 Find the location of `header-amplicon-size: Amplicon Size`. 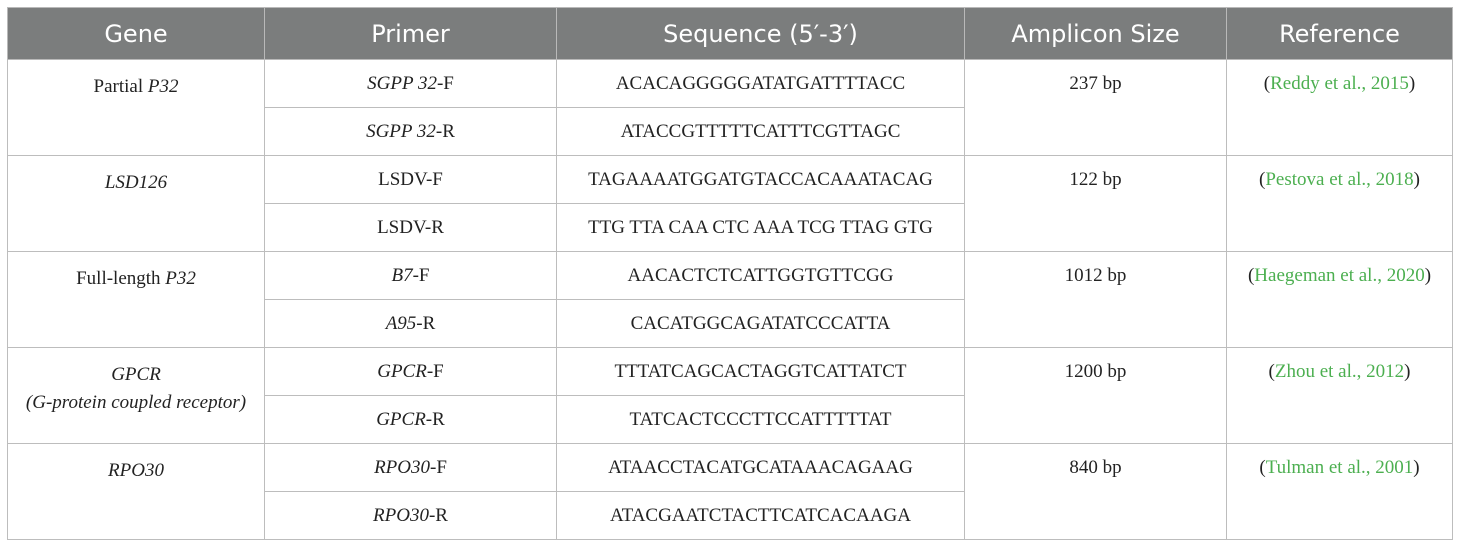

header-amplicon-size: Amplicon Size is located at coordinates (1095, 33).